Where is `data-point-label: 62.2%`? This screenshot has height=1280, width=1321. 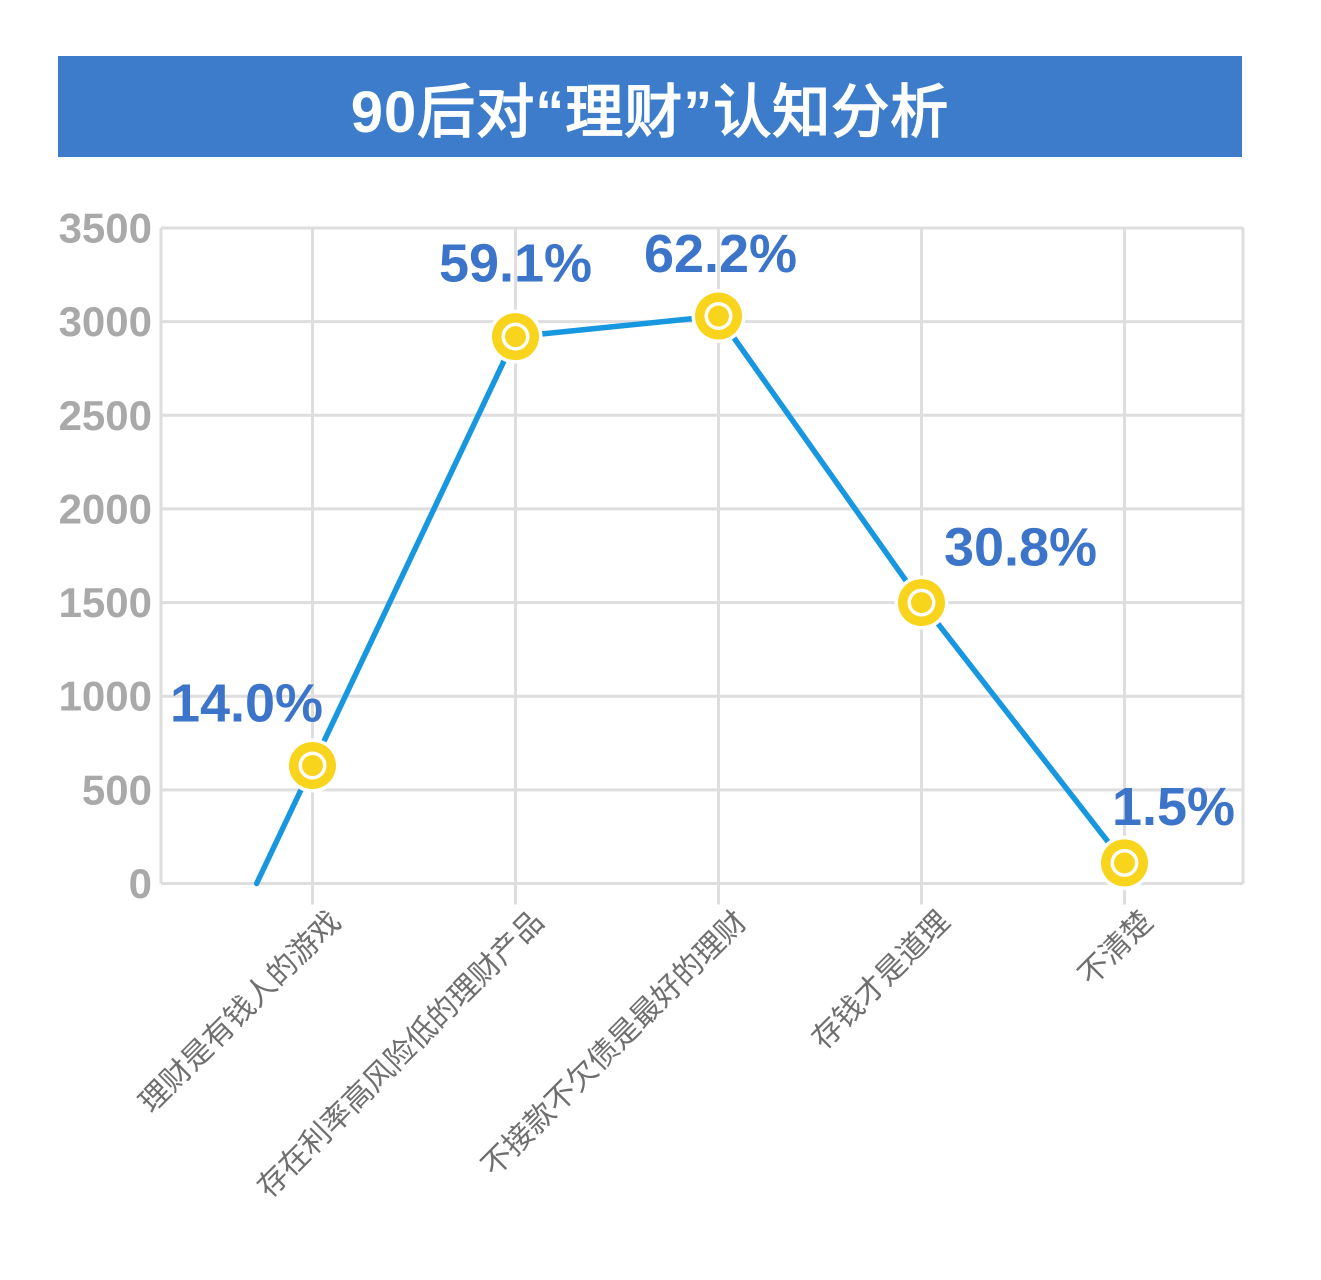 data-point-label: 62.2% is located at coordinates (720, 254).